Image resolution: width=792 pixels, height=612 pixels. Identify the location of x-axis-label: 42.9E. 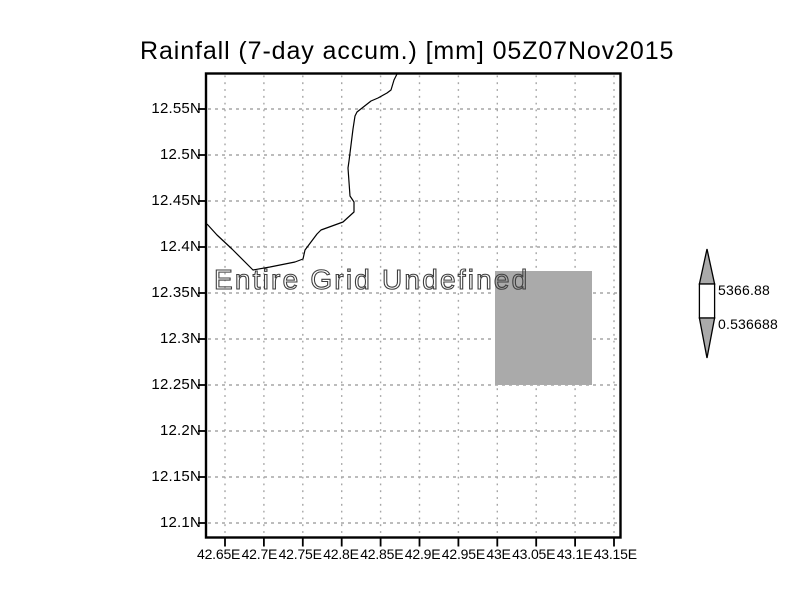
(422, 554).